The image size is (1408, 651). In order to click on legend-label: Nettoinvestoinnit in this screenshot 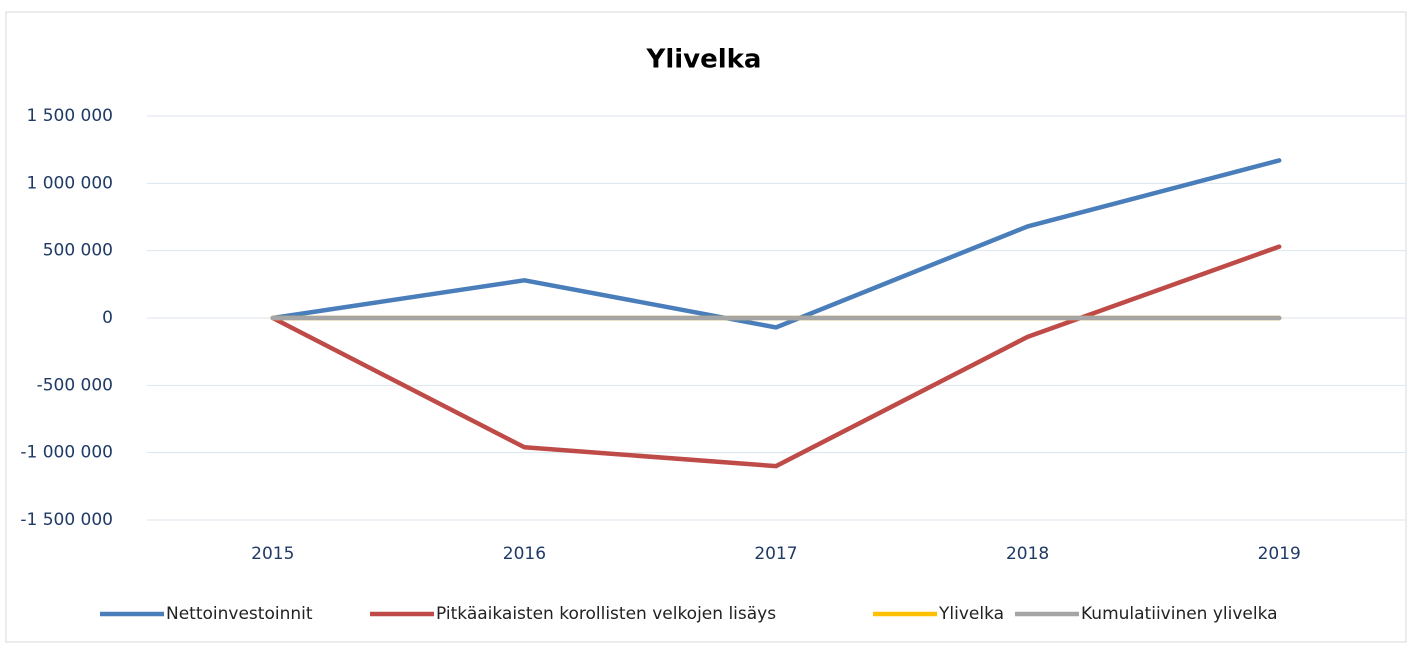, I will do `click(239, 614)`.